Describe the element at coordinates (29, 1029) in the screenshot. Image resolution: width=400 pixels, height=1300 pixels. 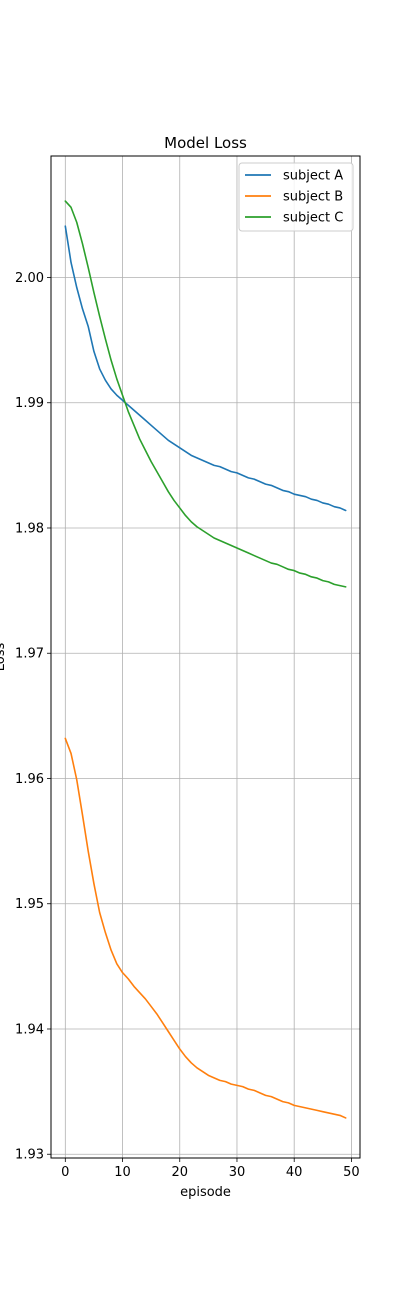
I see `y-tick-label: 1.94` at that location.